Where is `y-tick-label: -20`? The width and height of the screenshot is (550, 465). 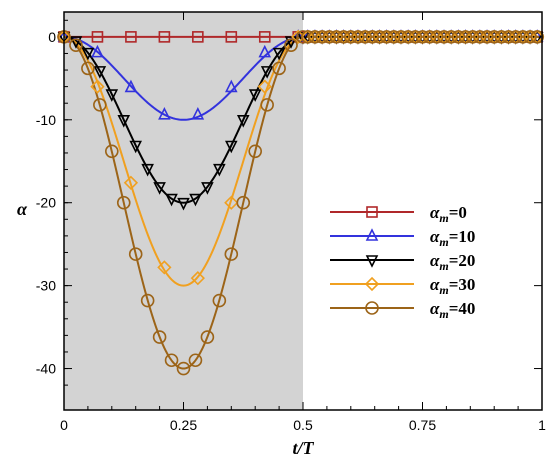 y-tick-label: -20 is located at coordinates (46, 203).